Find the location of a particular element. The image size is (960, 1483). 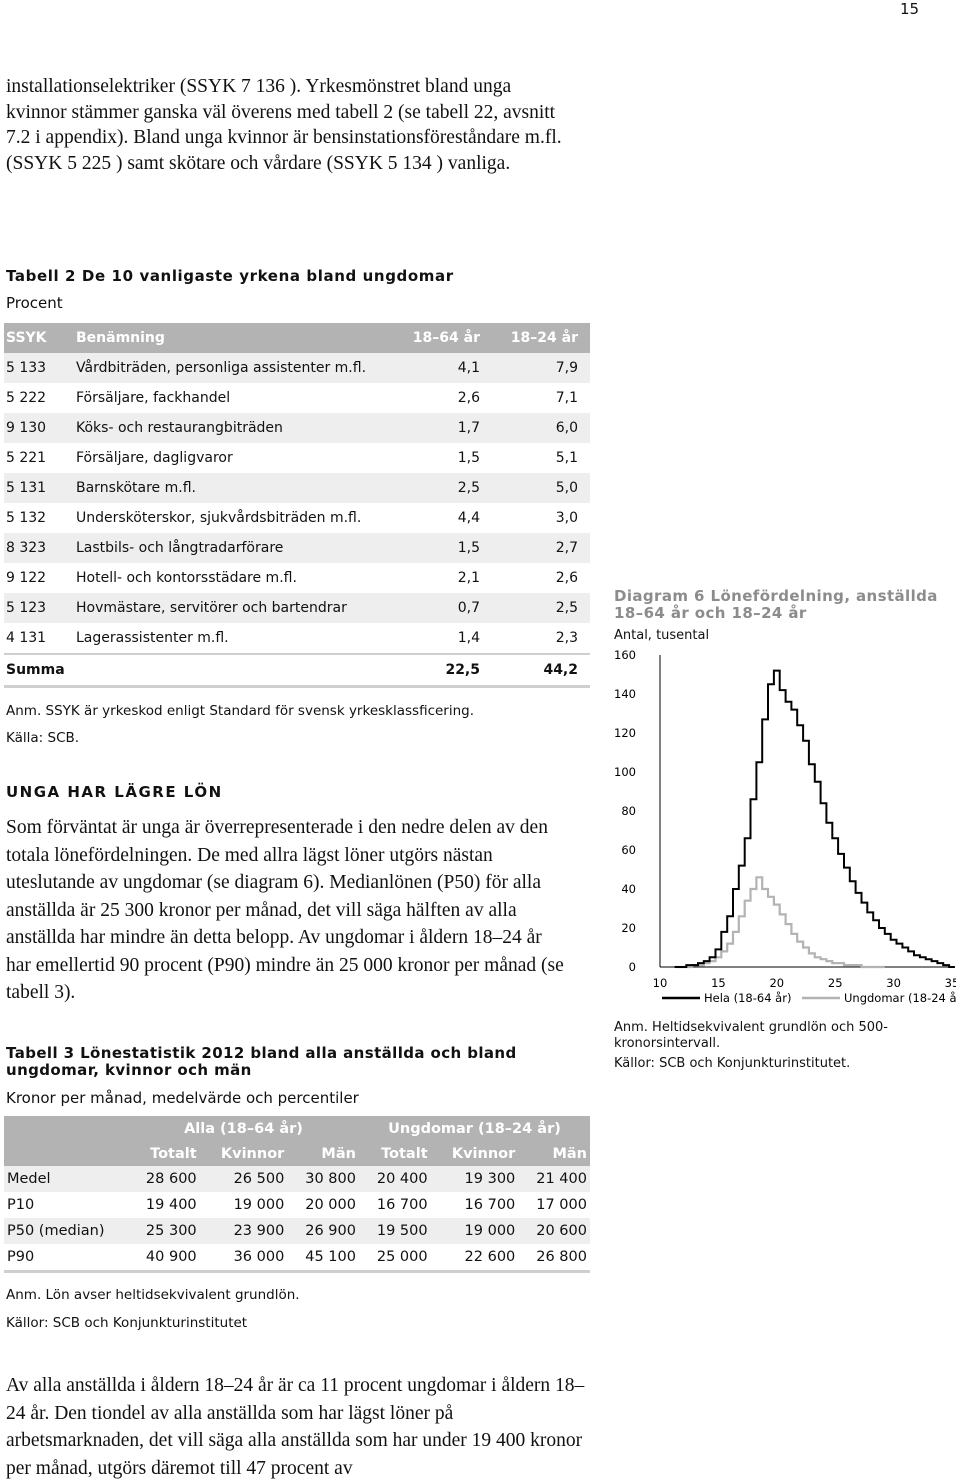

cell-young: 2,7 is located at coordinates (541, 548).